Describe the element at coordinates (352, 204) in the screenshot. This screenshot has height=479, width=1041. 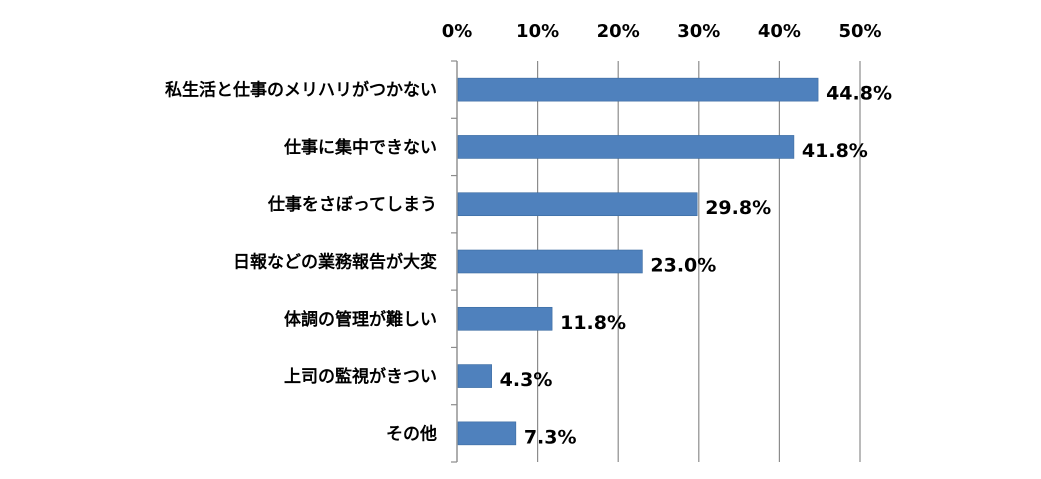
I see `category-label: 仕事をさぼってしまう` at that location.